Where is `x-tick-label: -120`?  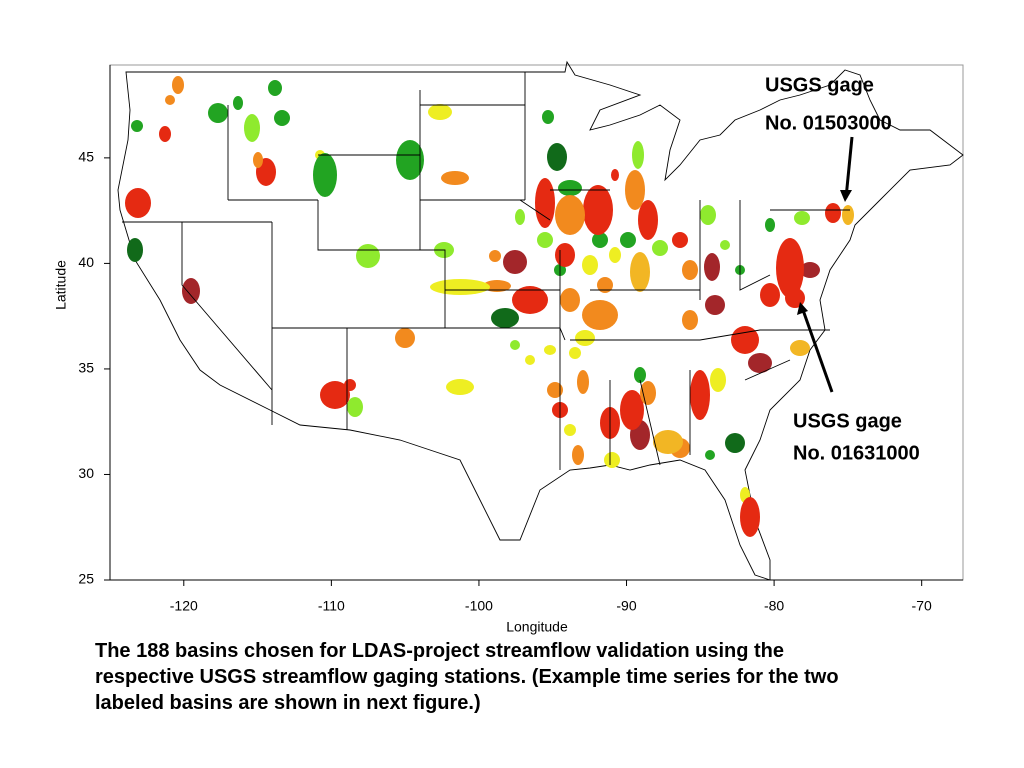
x-tick-label: -120 is located at coordinates (184, 606).